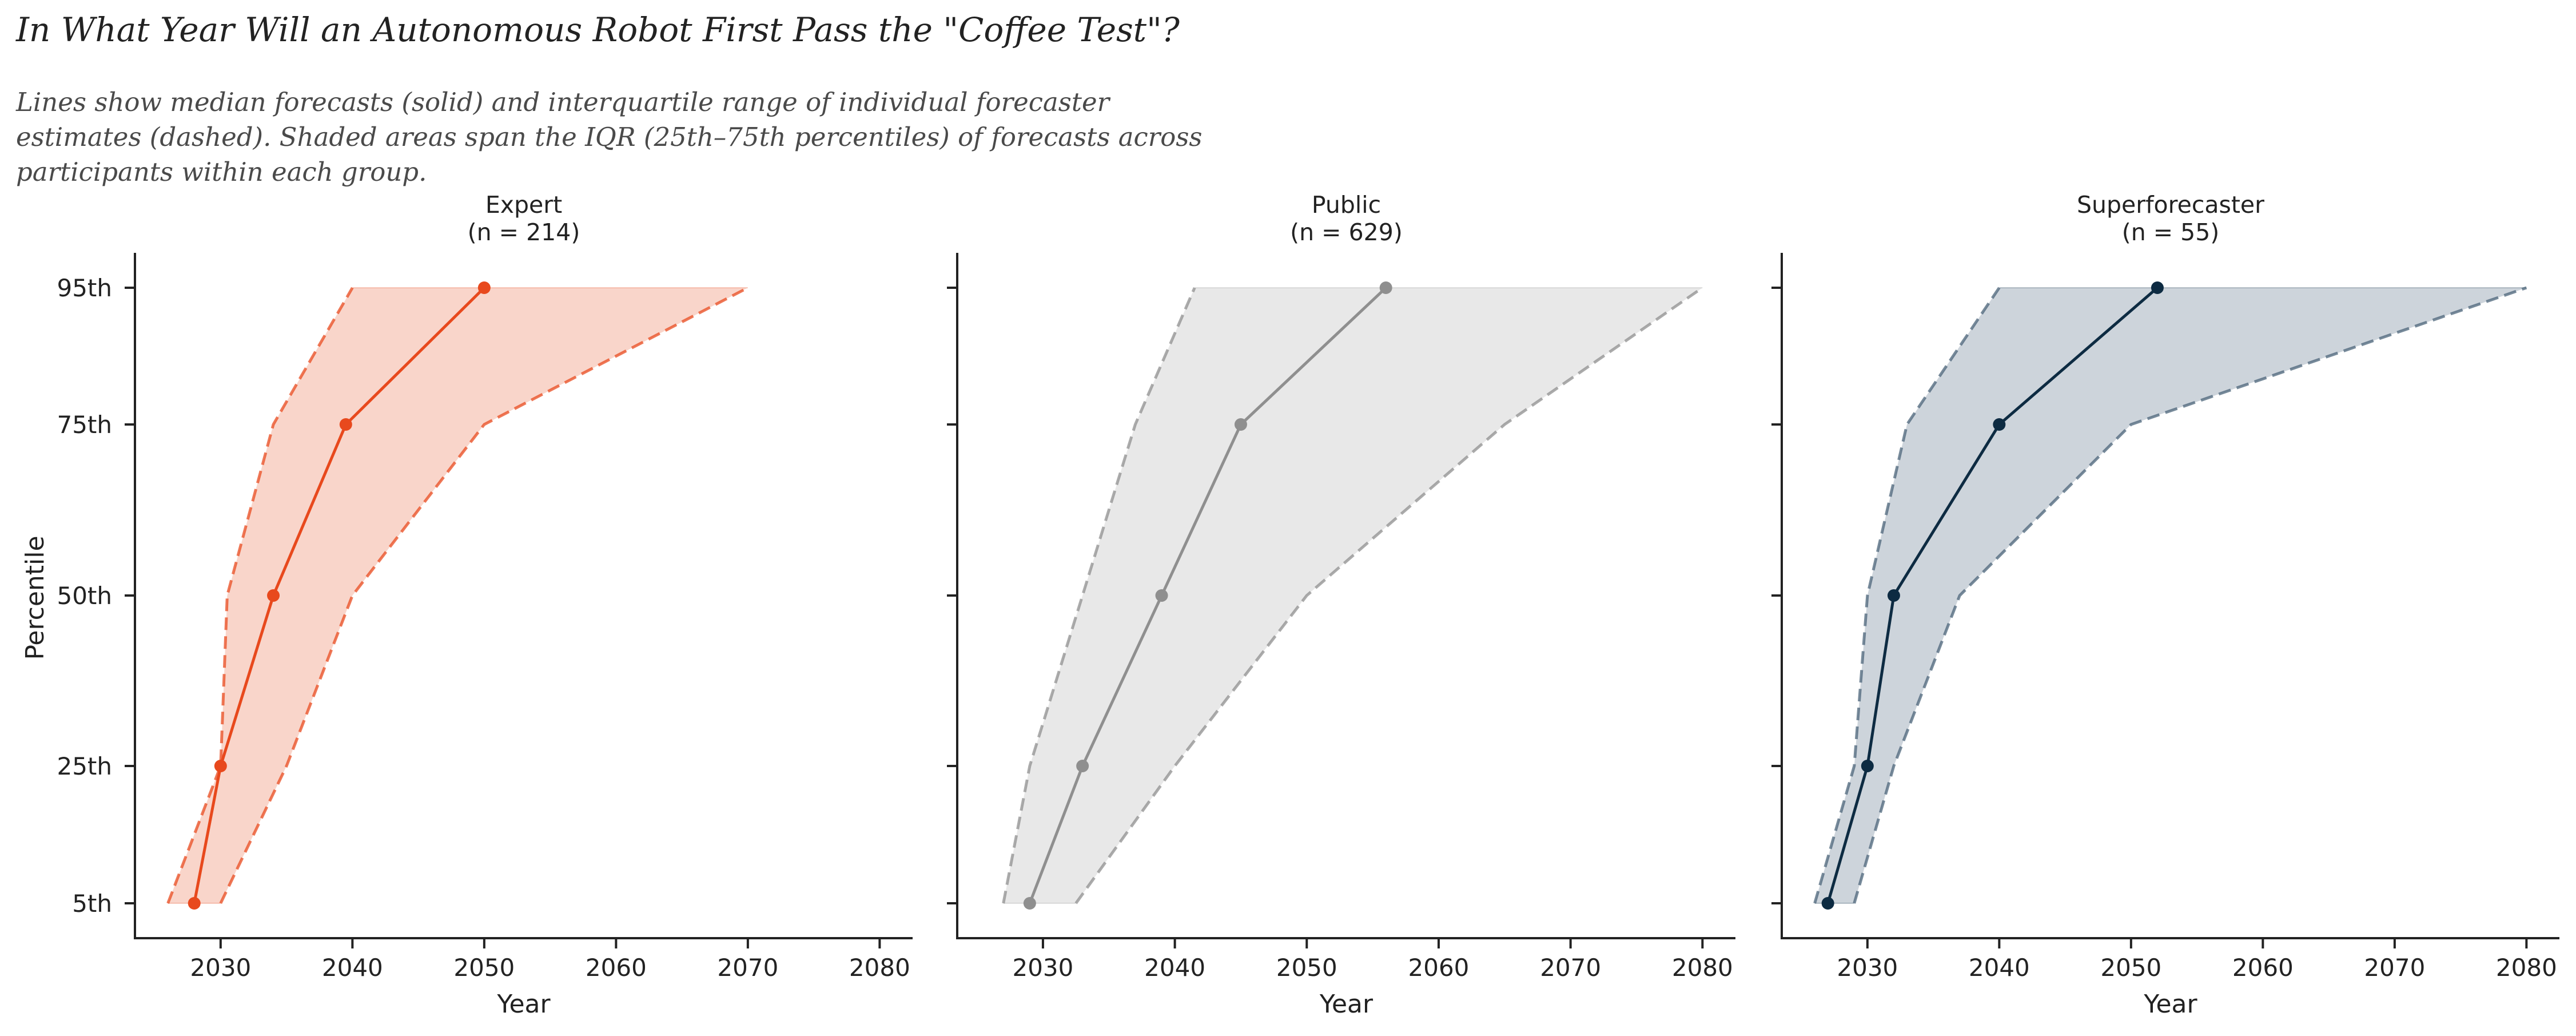 The image size is (2576, 1036). What do you see at coordinates (84, 596) in the screenshot?
I see `y-tick-label: 50th` at bounding box center [84, 596].